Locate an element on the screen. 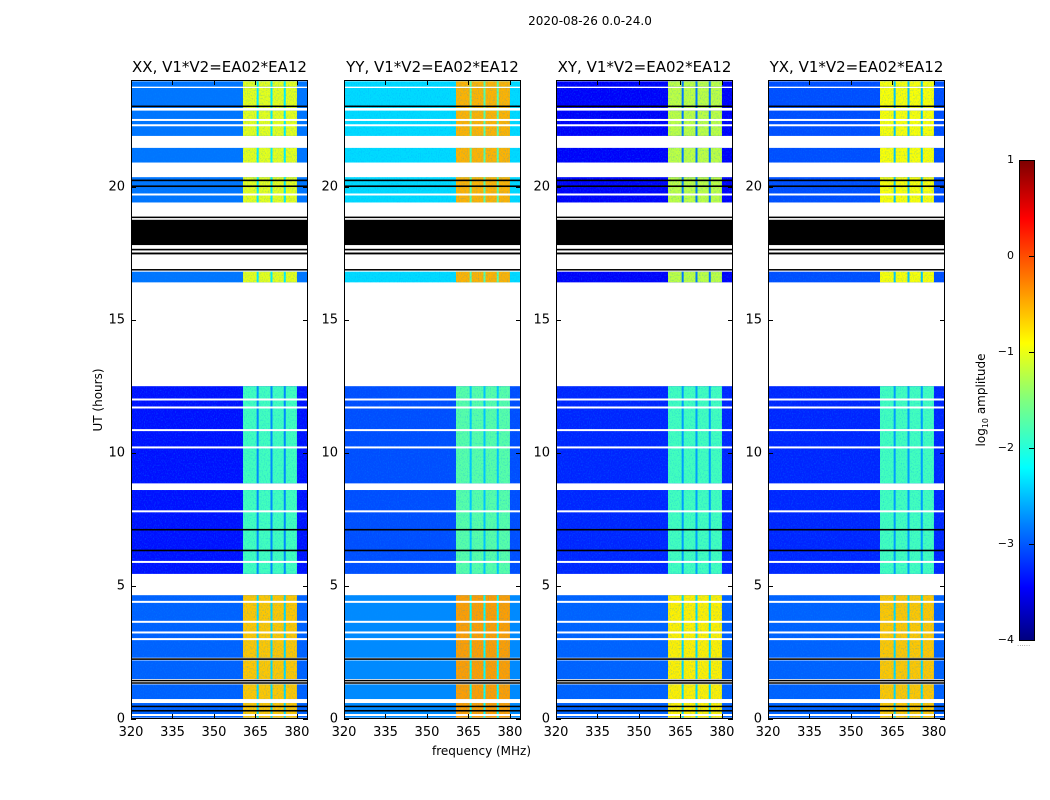 The width and height of the screenshot is (1050, 800). colorbar-label: log10 amplitude is located at coordinates (982, 400).